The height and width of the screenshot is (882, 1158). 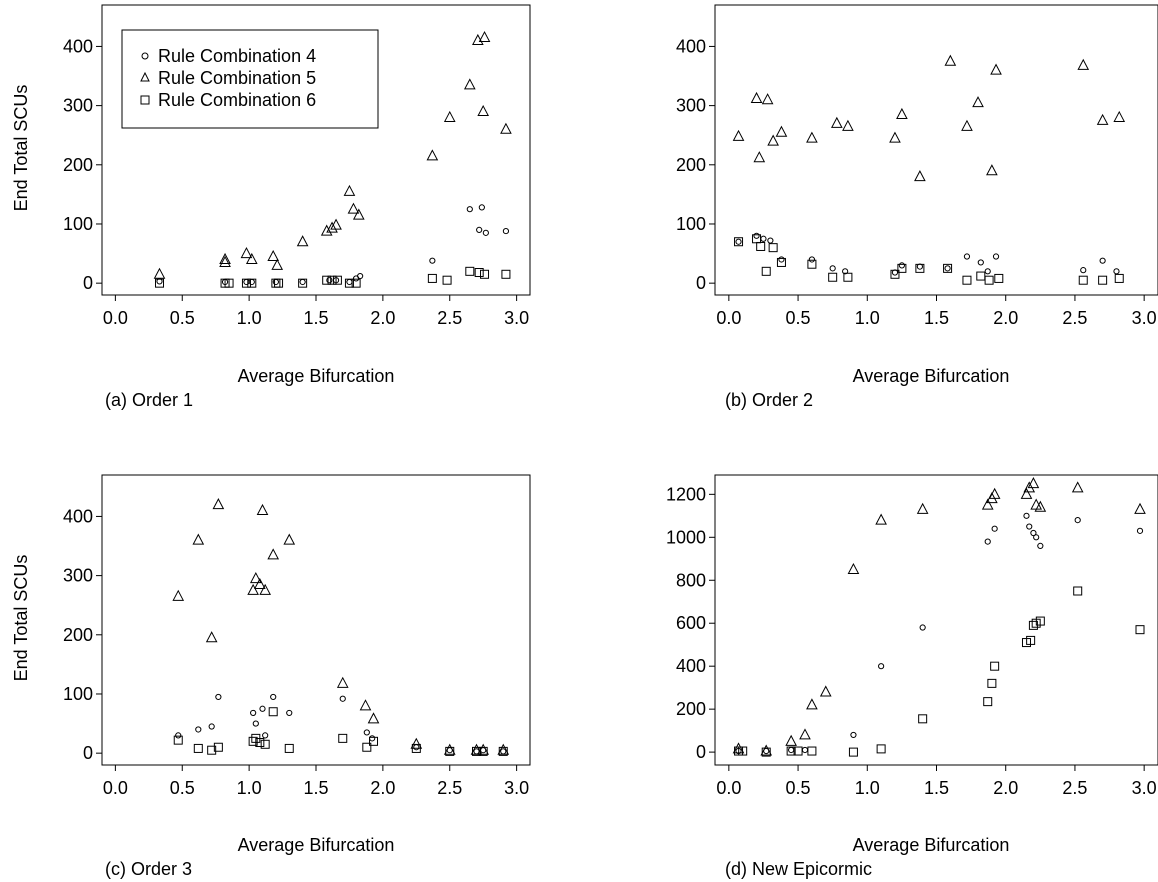 What do you see at coordinates (1005, 318) in the screenshot?
I see `x-tick-label: 2.0` at bounding box center [1005, 318].